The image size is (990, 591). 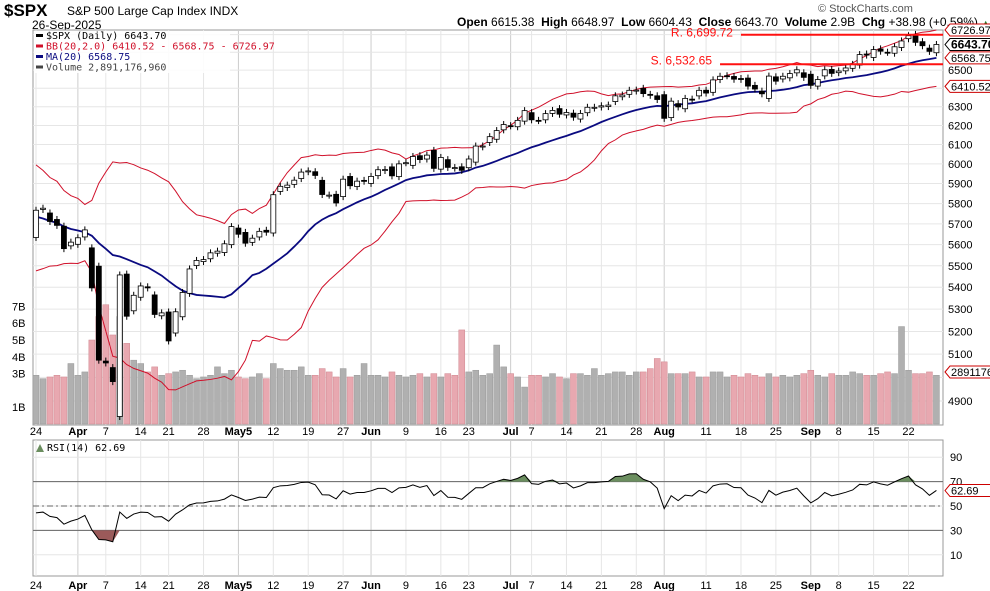 What do you see at coordinates (78, 432) in the screenshot?
I see `x-tick-label: Apr` at bounding box center [78, 432].